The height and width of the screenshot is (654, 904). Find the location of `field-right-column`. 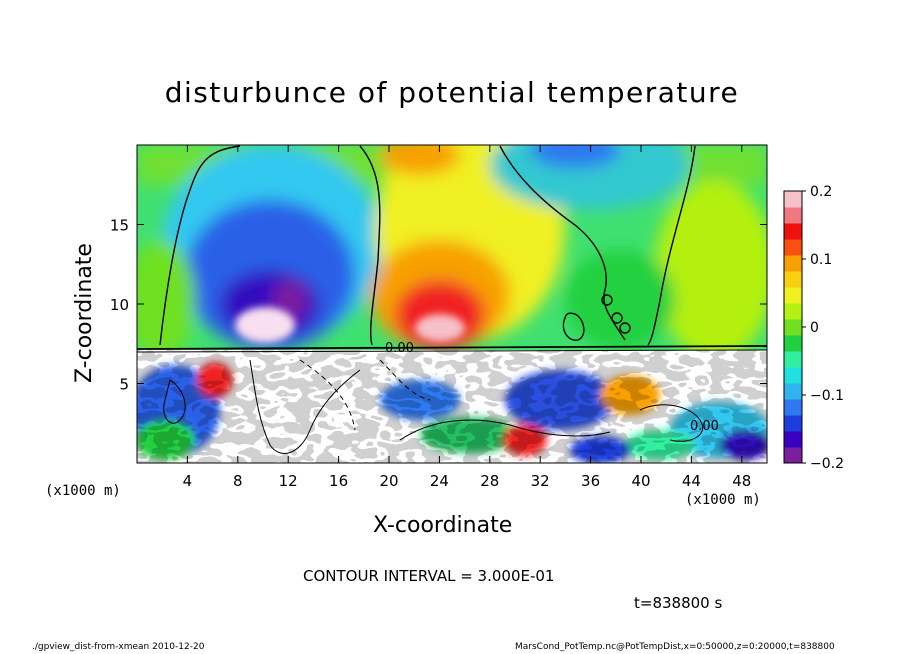

field-right-column is located at coordinates (711, 270).